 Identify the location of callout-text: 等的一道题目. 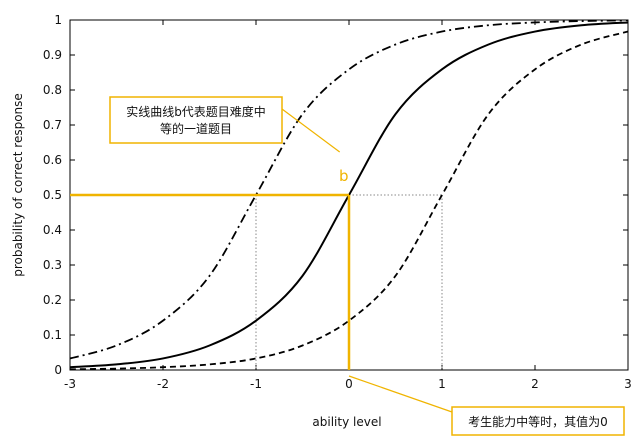
(196, 128).